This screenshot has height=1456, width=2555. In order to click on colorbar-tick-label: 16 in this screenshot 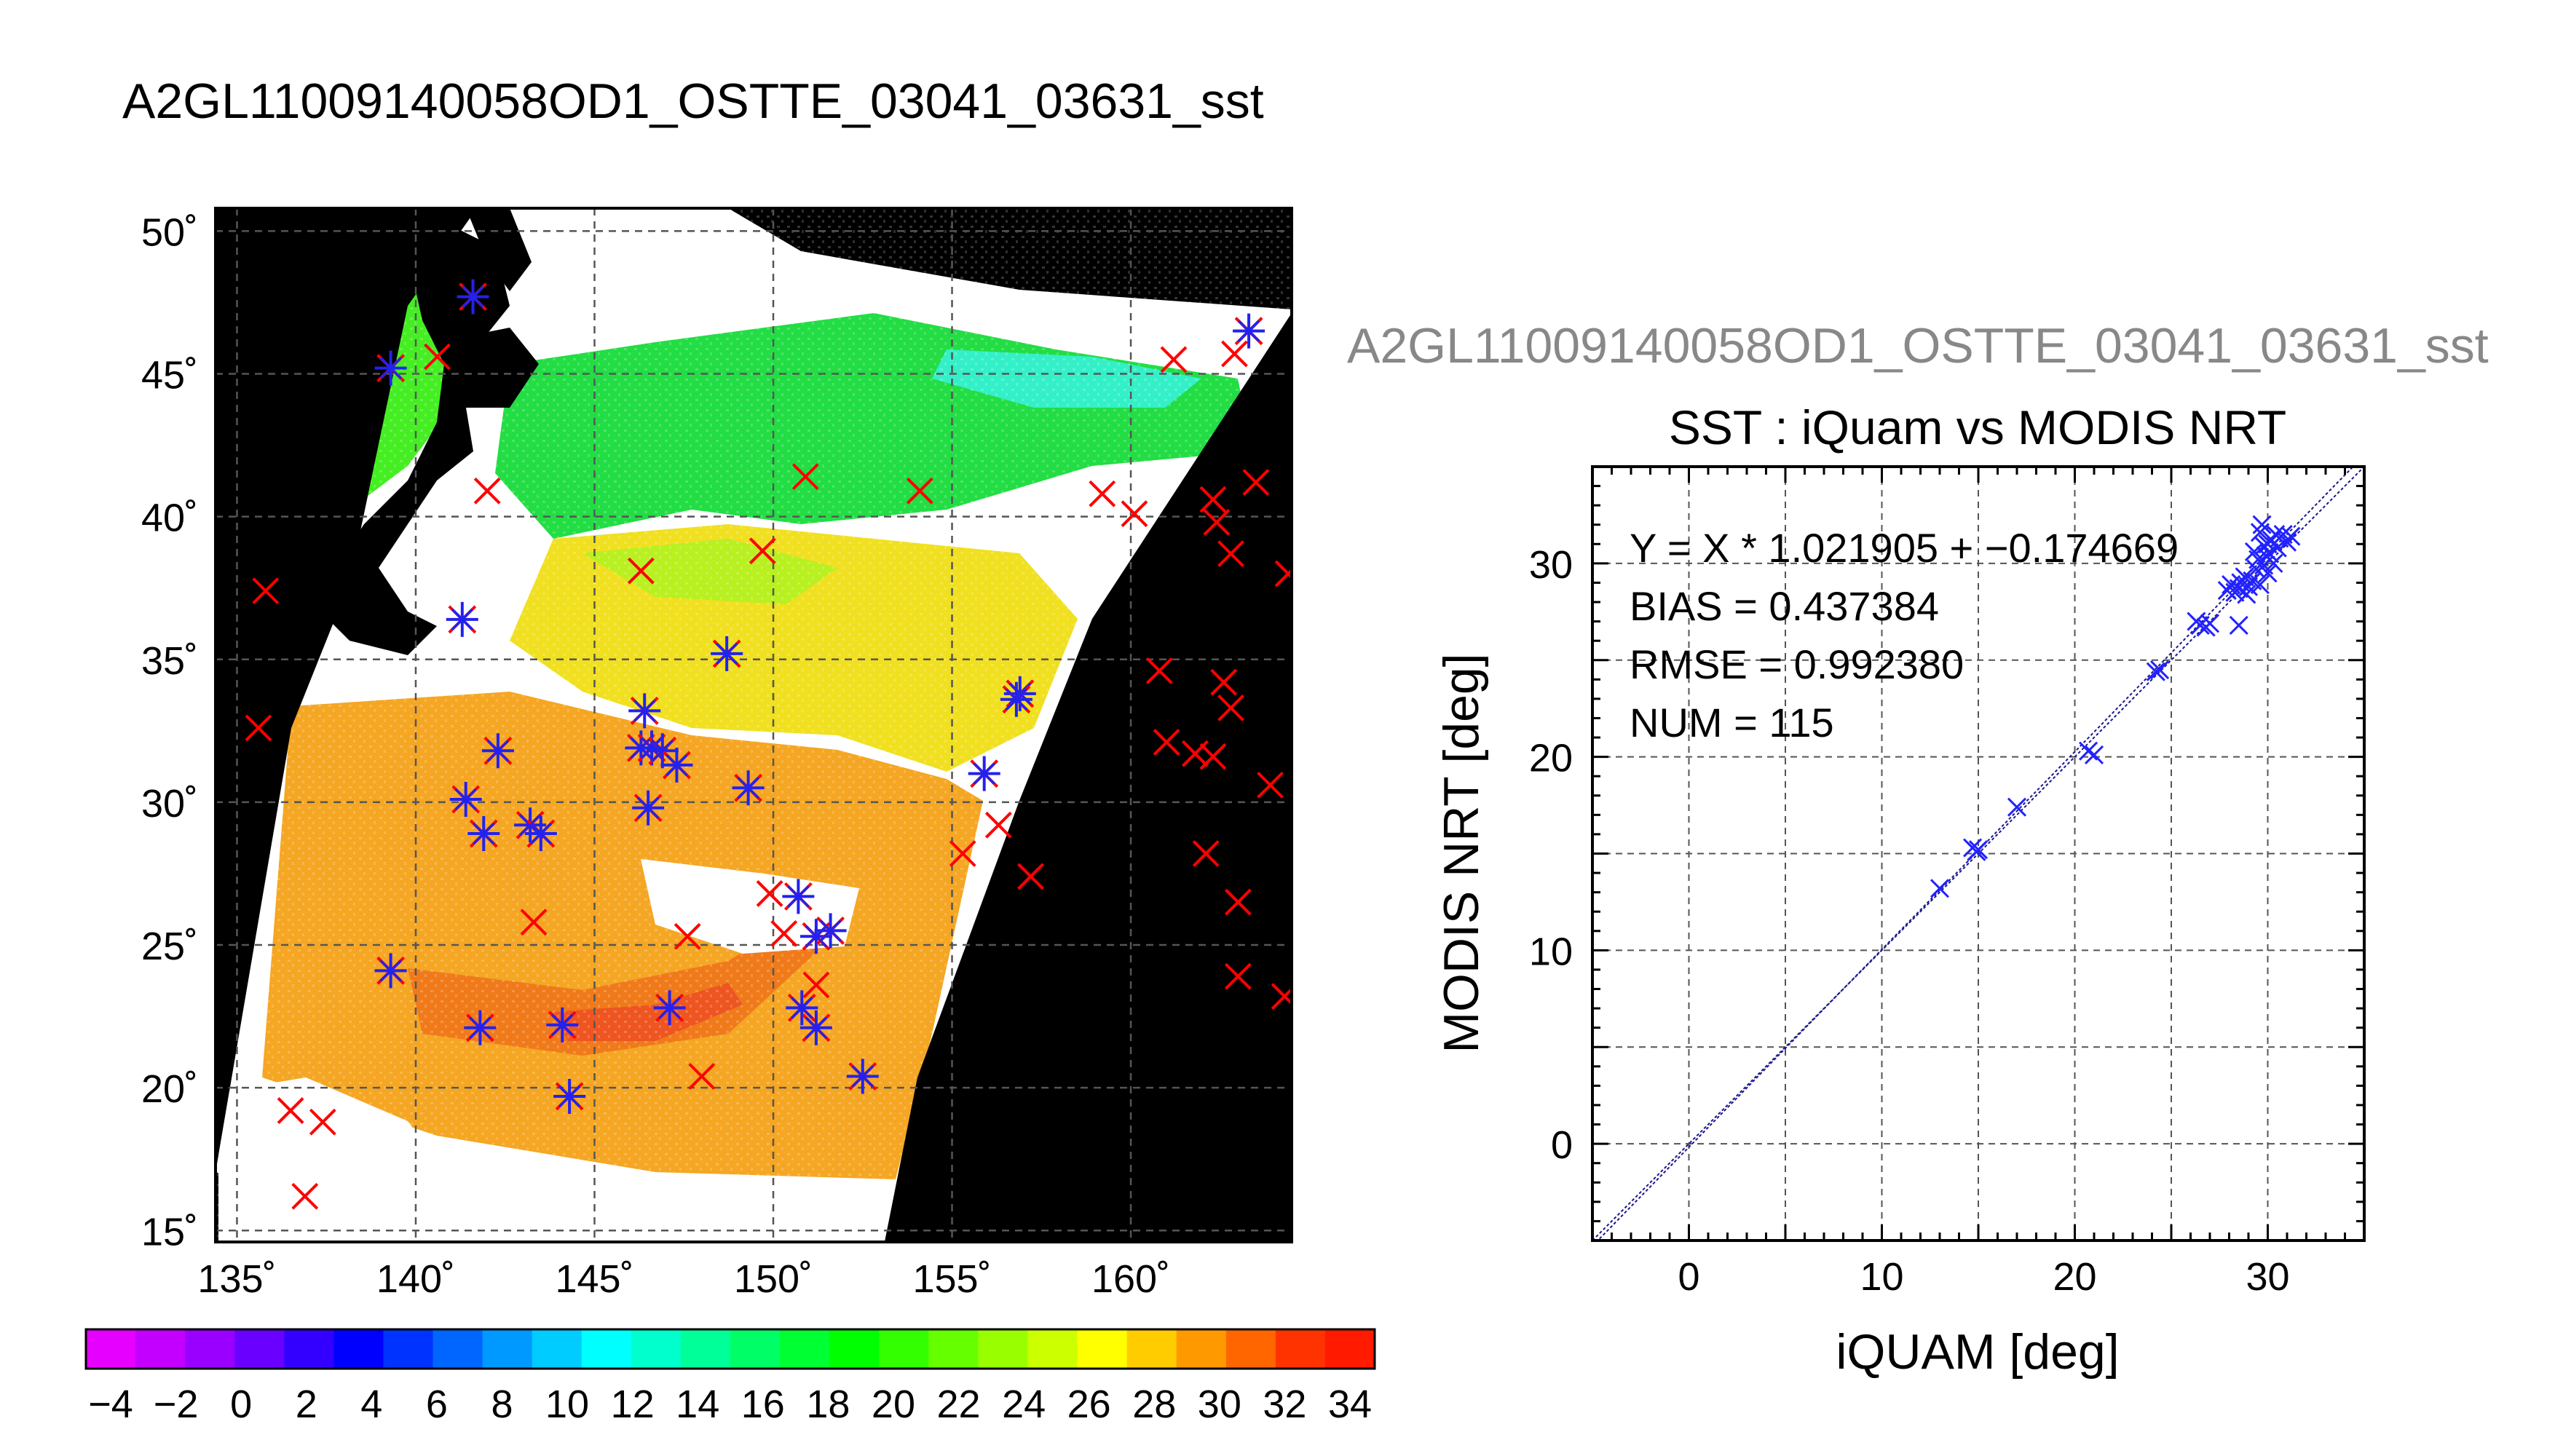, I will do `click(763, 1404)`.